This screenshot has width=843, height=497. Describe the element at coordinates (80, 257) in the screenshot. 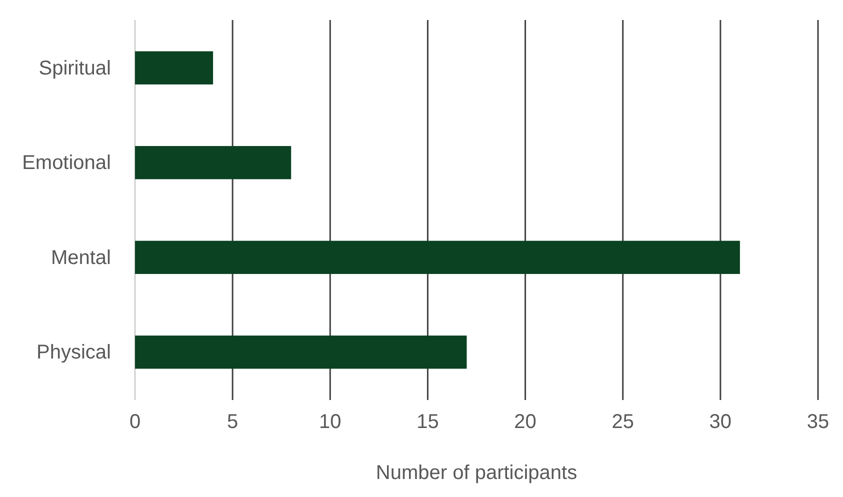

I see `y-tick-label: Mental` at that location.